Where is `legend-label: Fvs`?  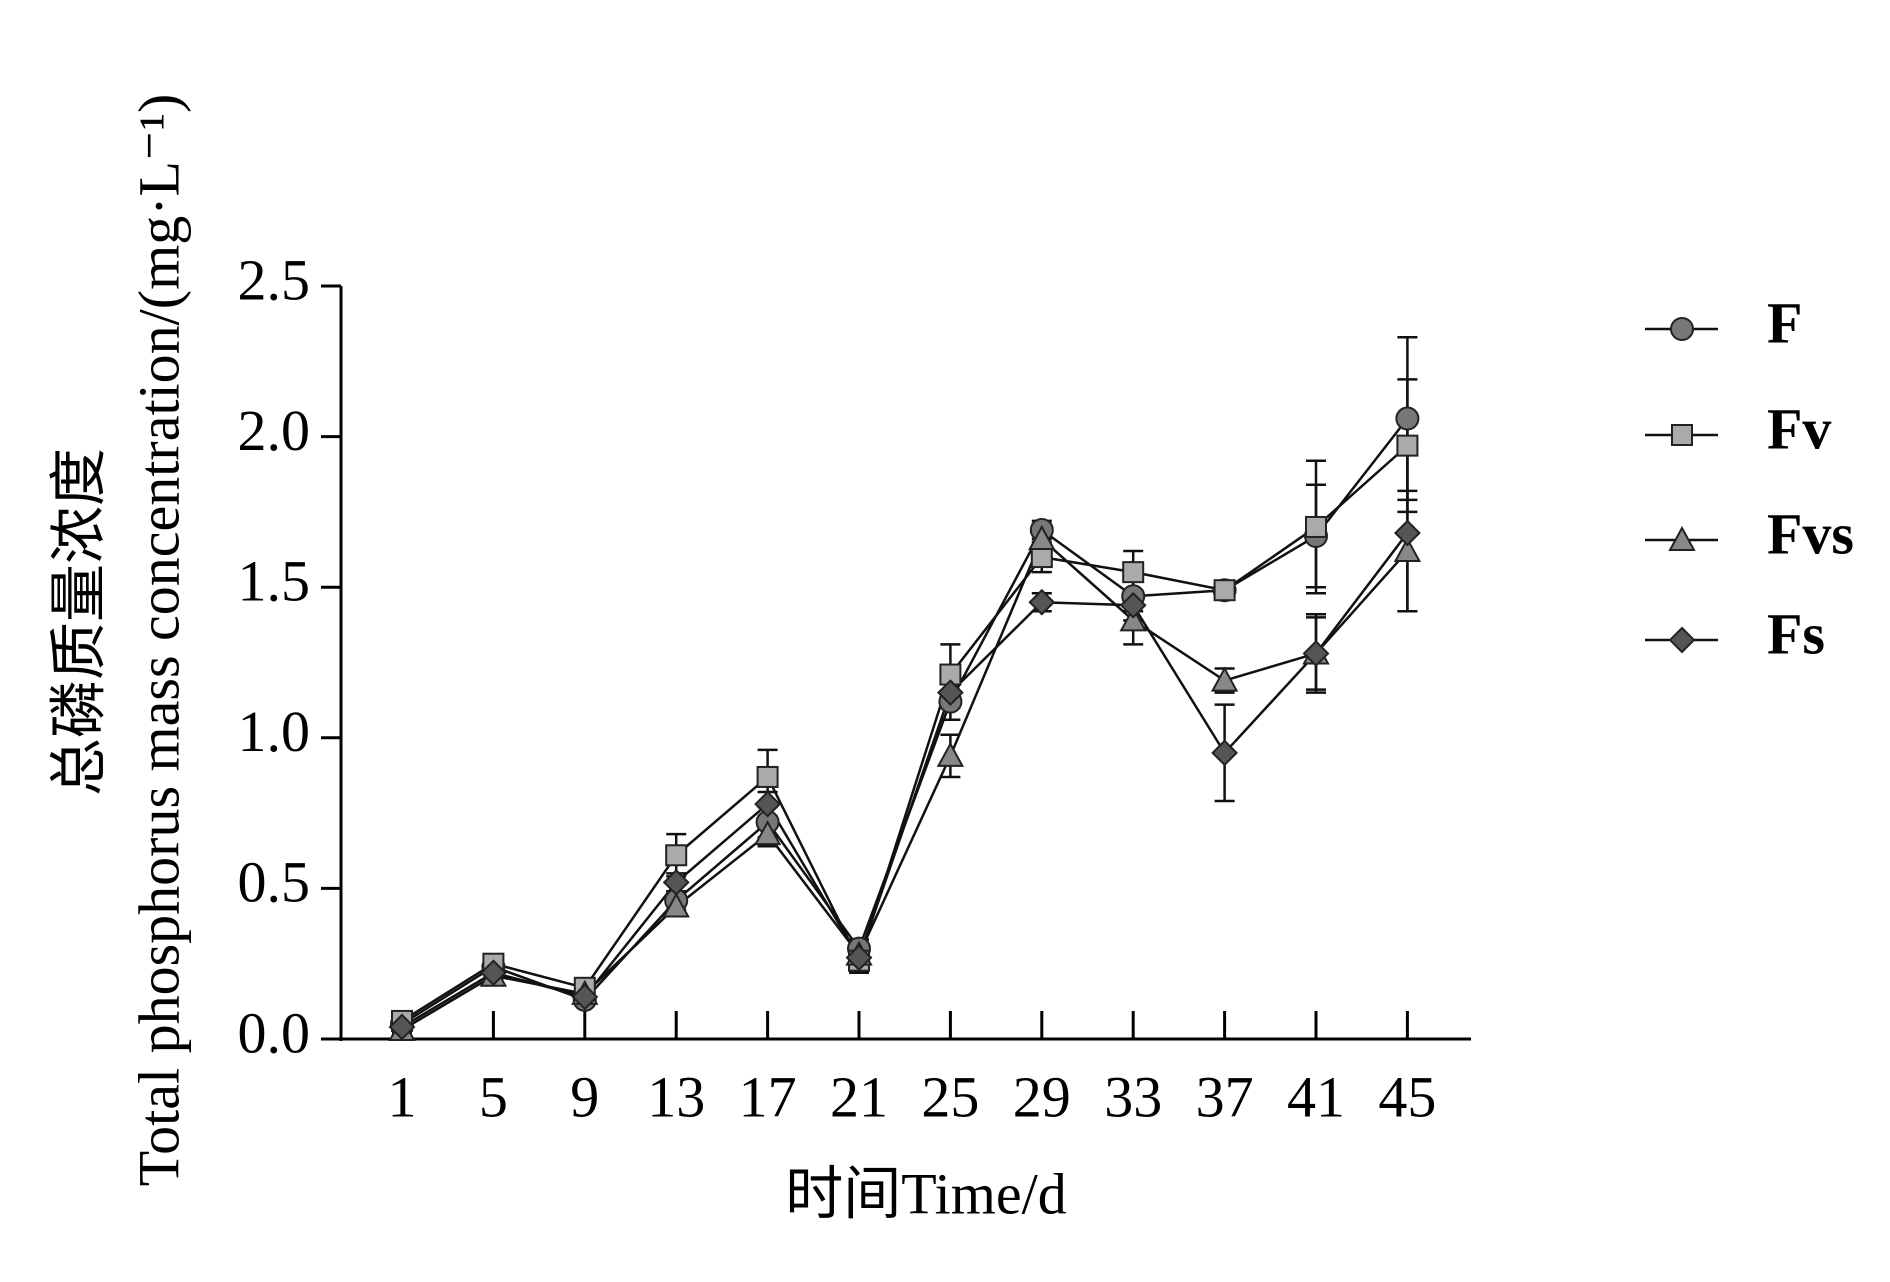
legend-label: Fvs is located at coordinates (1810, 533).